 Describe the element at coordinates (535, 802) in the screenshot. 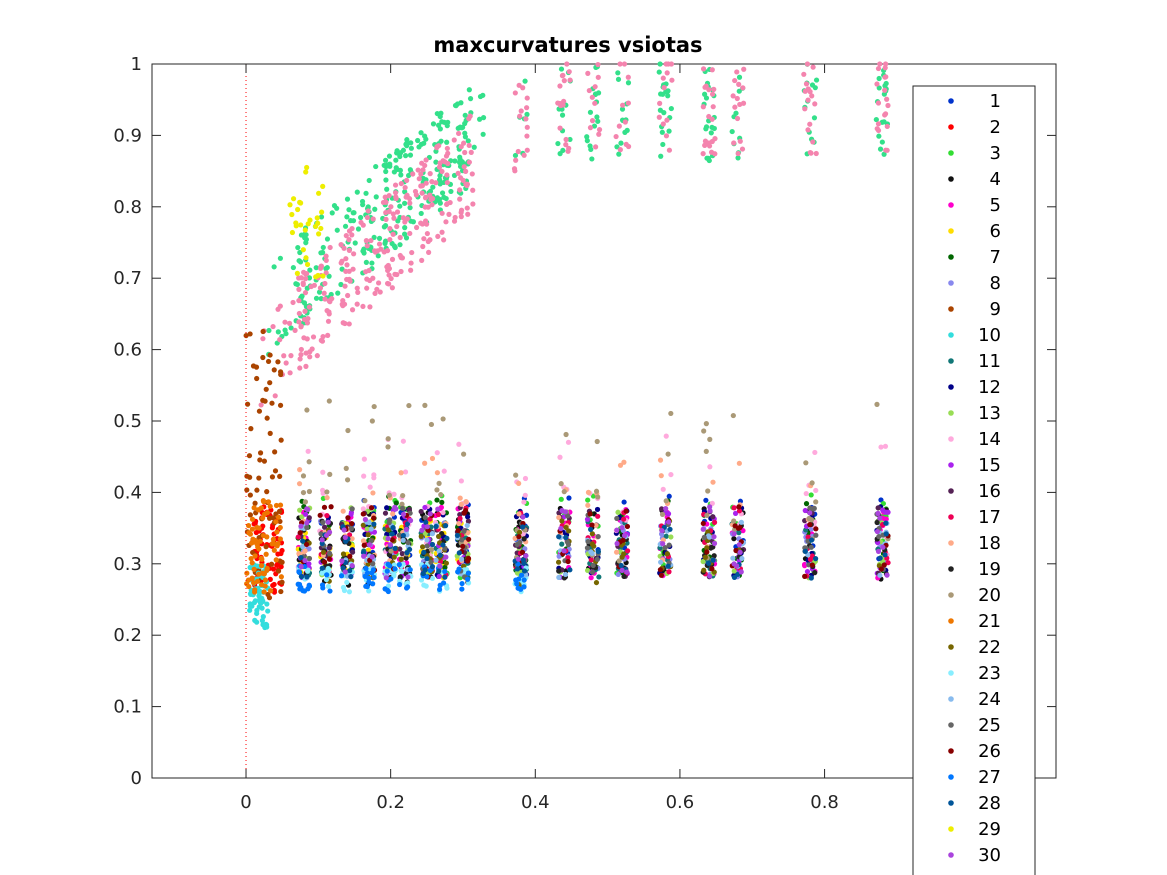

I see `x-tick-label: 0.4` at that location.